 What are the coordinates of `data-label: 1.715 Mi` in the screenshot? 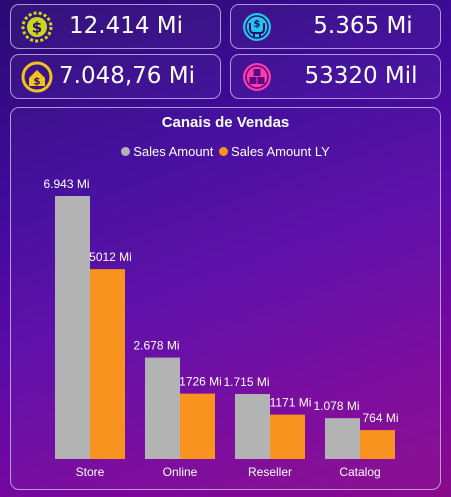 It's located at (246, 382).